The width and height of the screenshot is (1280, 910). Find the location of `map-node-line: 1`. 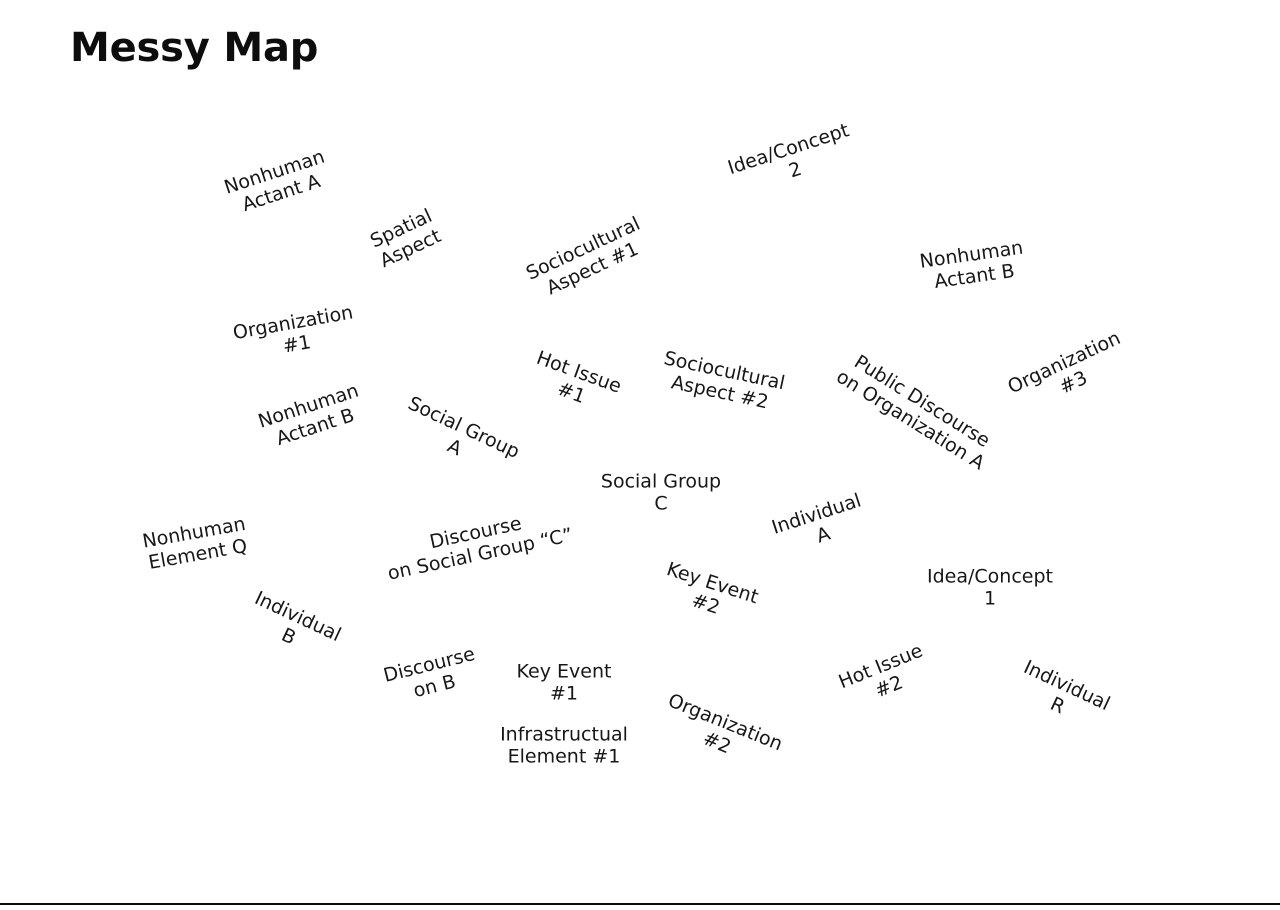

map-node-line: 1 is located at coordinates (990, 599).